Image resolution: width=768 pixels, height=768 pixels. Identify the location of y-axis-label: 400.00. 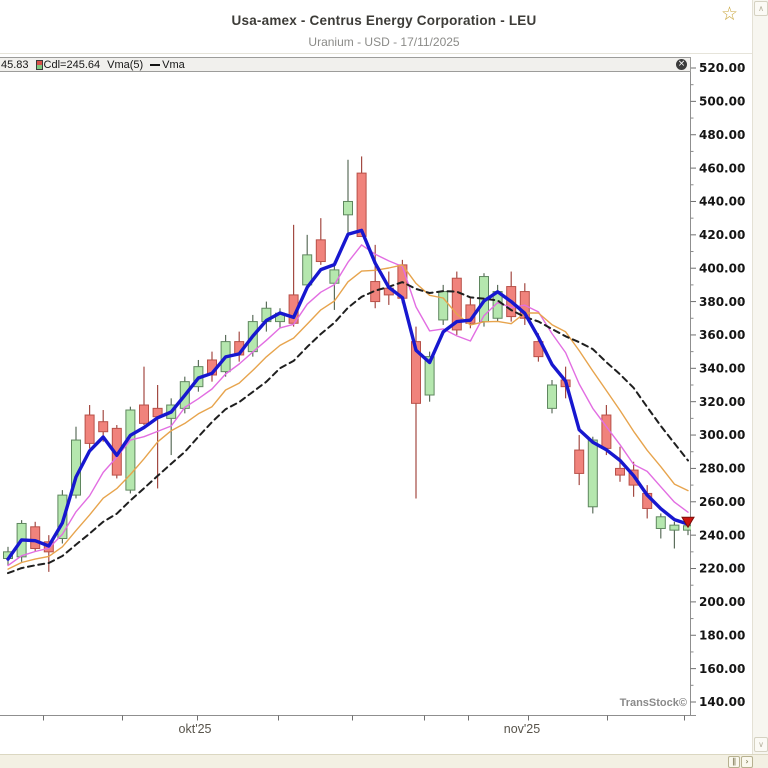
(722, 268).